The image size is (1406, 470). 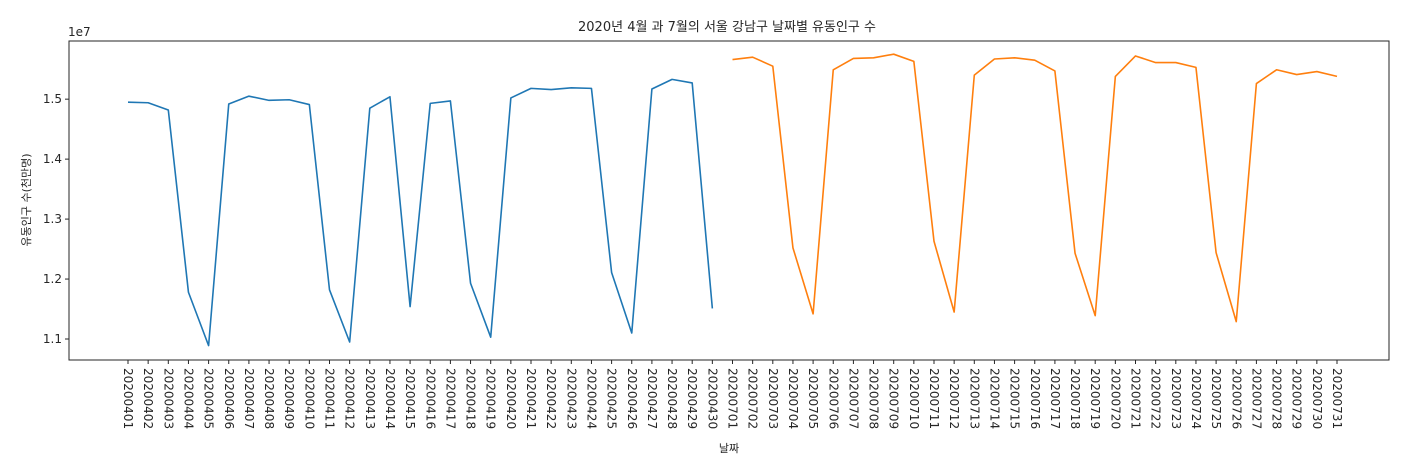 What do you see at coordinates (188, 398) in the screenshot?
I see `x-tick-label: 20200404` at bounding box center [188, 398].